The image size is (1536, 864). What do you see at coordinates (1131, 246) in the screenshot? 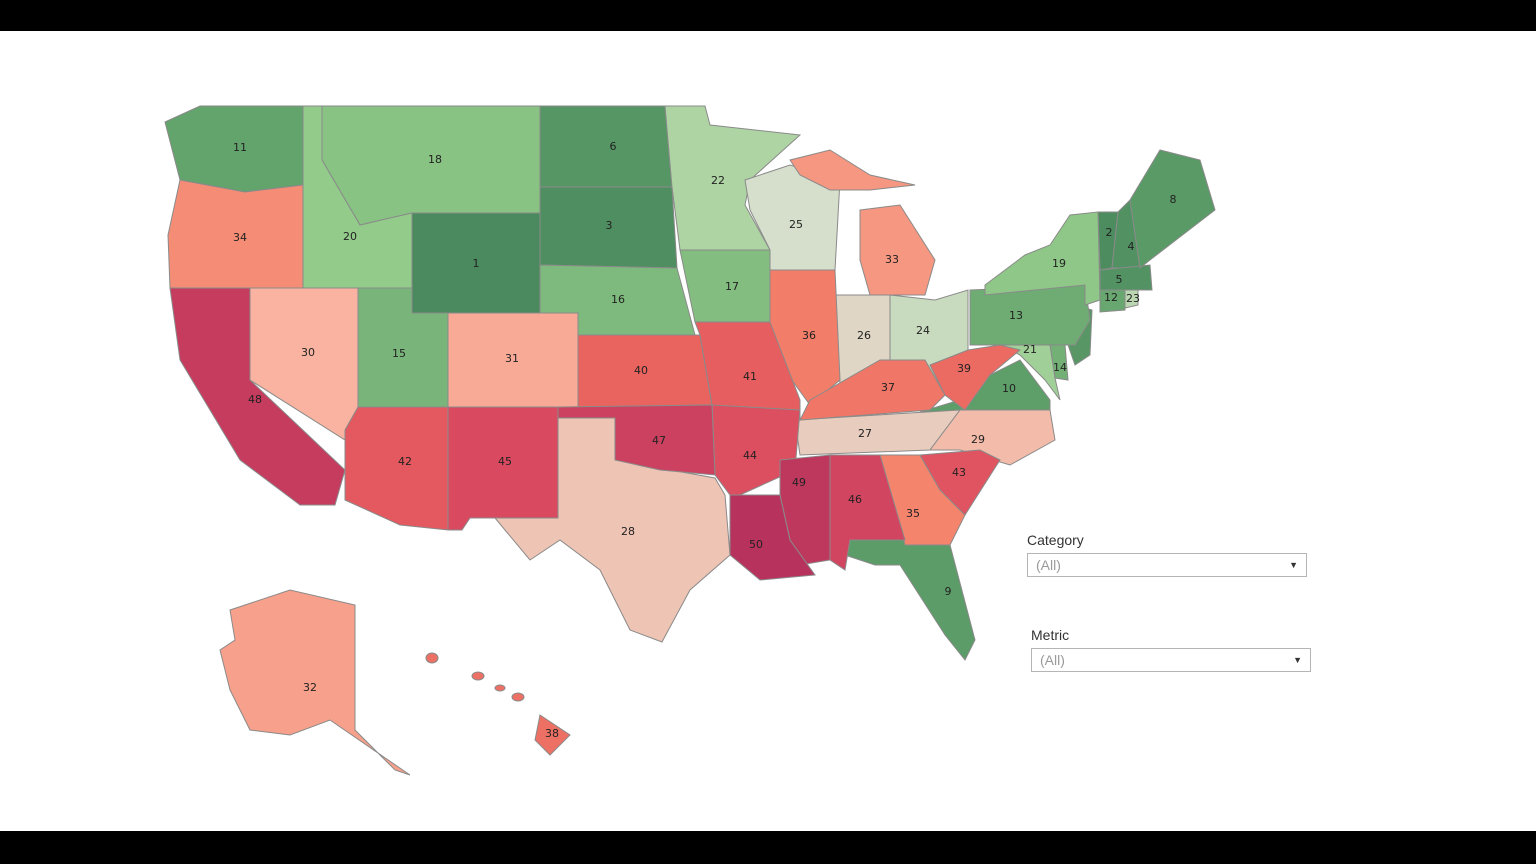
I see `state-rank-label: 4` at bounding box center [1131, 246].